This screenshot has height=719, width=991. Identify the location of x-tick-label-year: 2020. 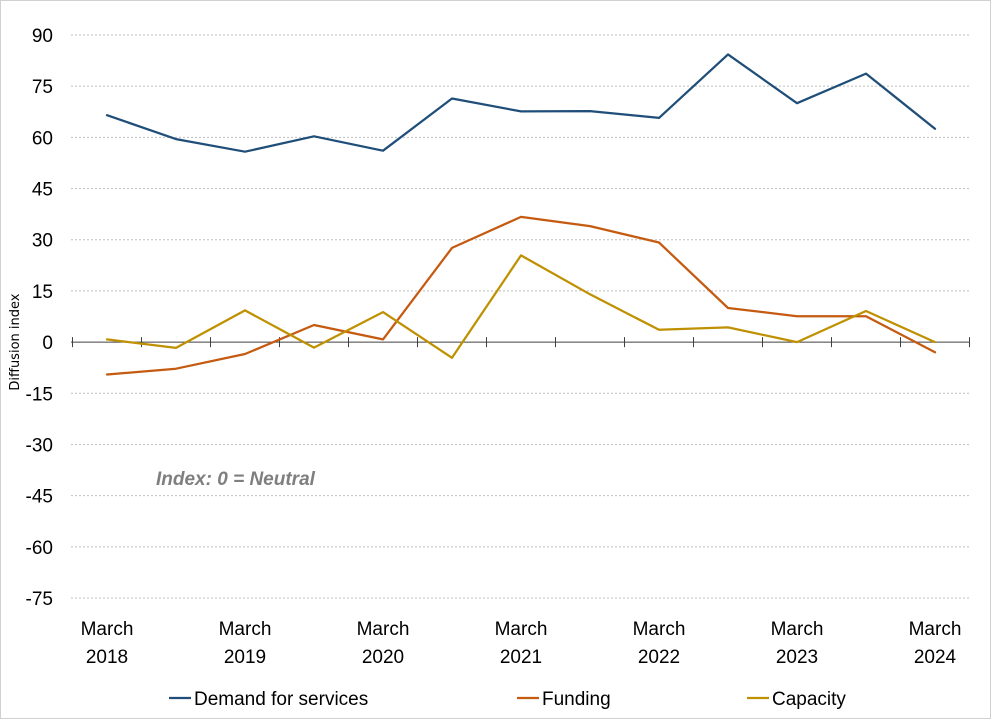
(383, 657).